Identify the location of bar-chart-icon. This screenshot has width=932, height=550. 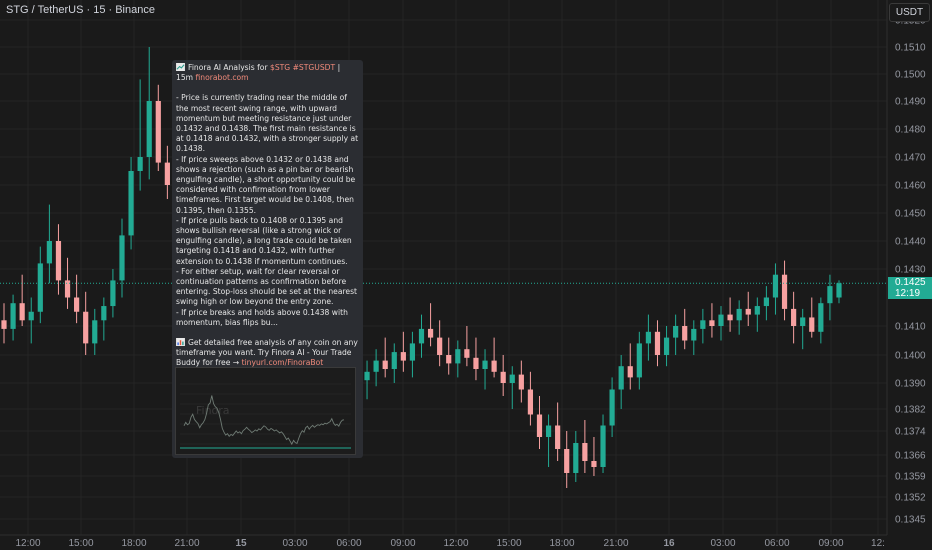
(180, 342).